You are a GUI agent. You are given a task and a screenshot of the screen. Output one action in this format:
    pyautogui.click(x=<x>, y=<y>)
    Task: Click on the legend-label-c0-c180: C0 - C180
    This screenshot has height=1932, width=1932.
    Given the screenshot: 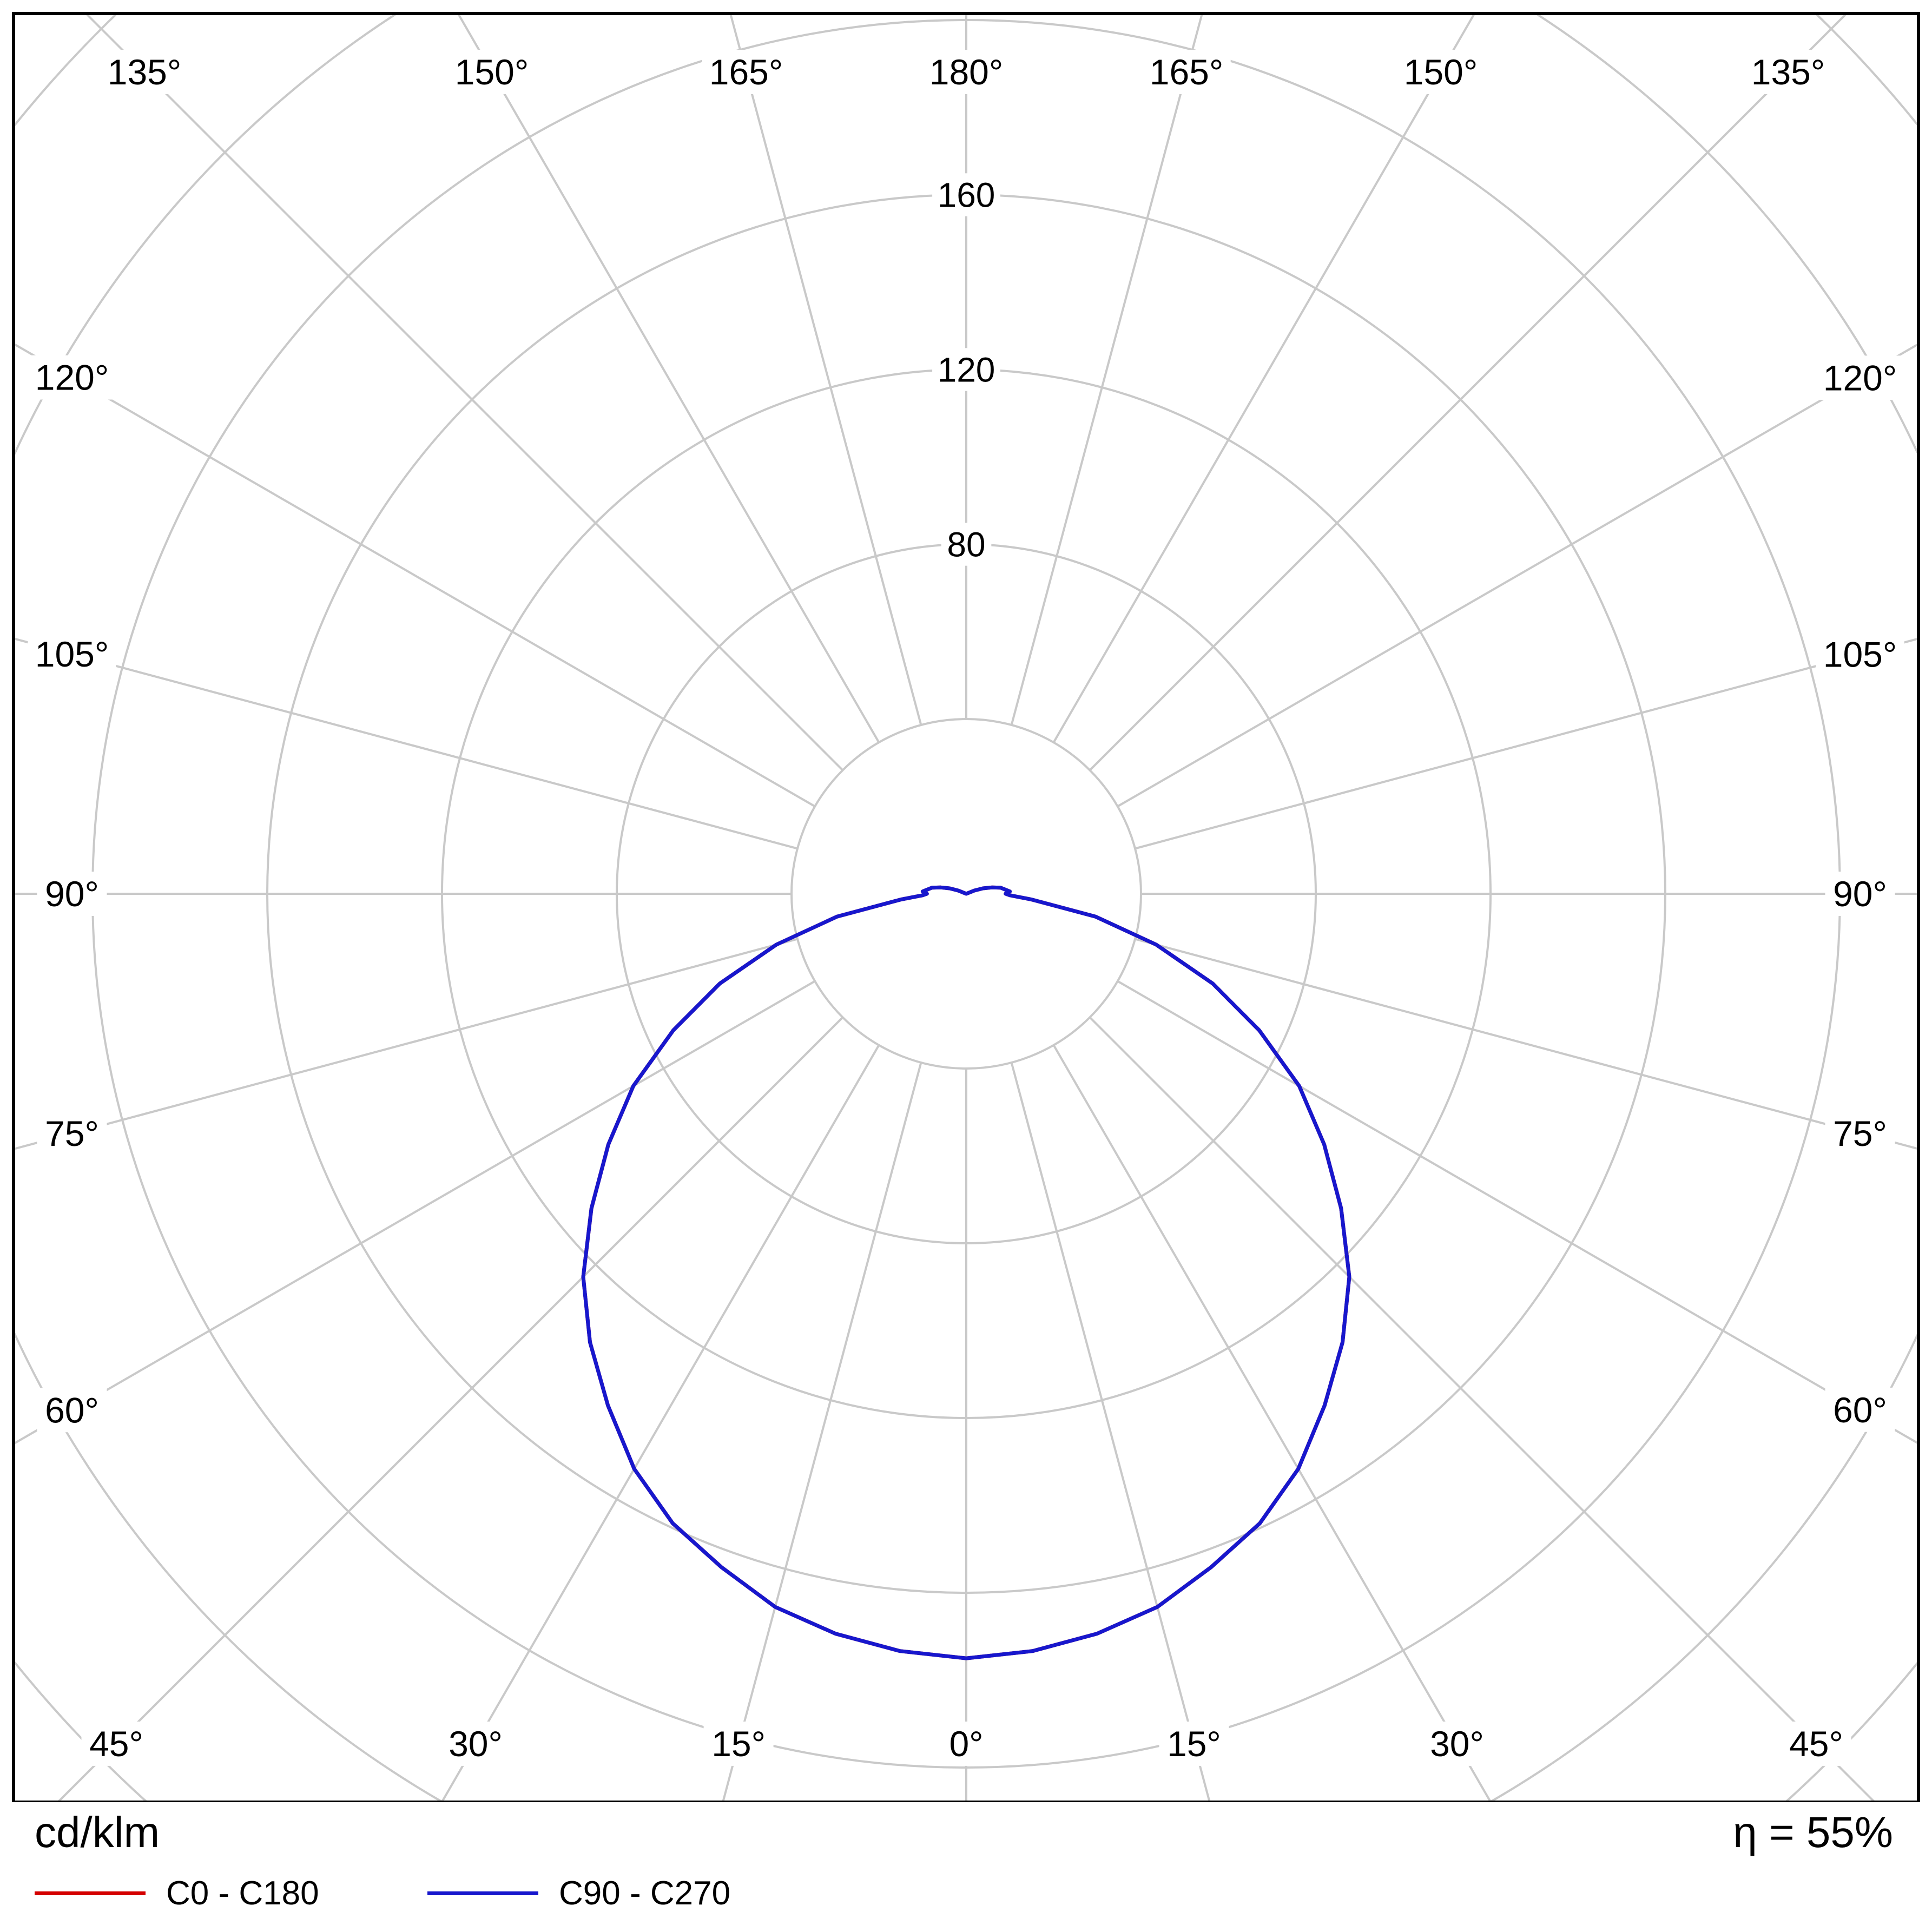 What is the action you would take?
    pyautogui.click(x=242, y=1893)
    